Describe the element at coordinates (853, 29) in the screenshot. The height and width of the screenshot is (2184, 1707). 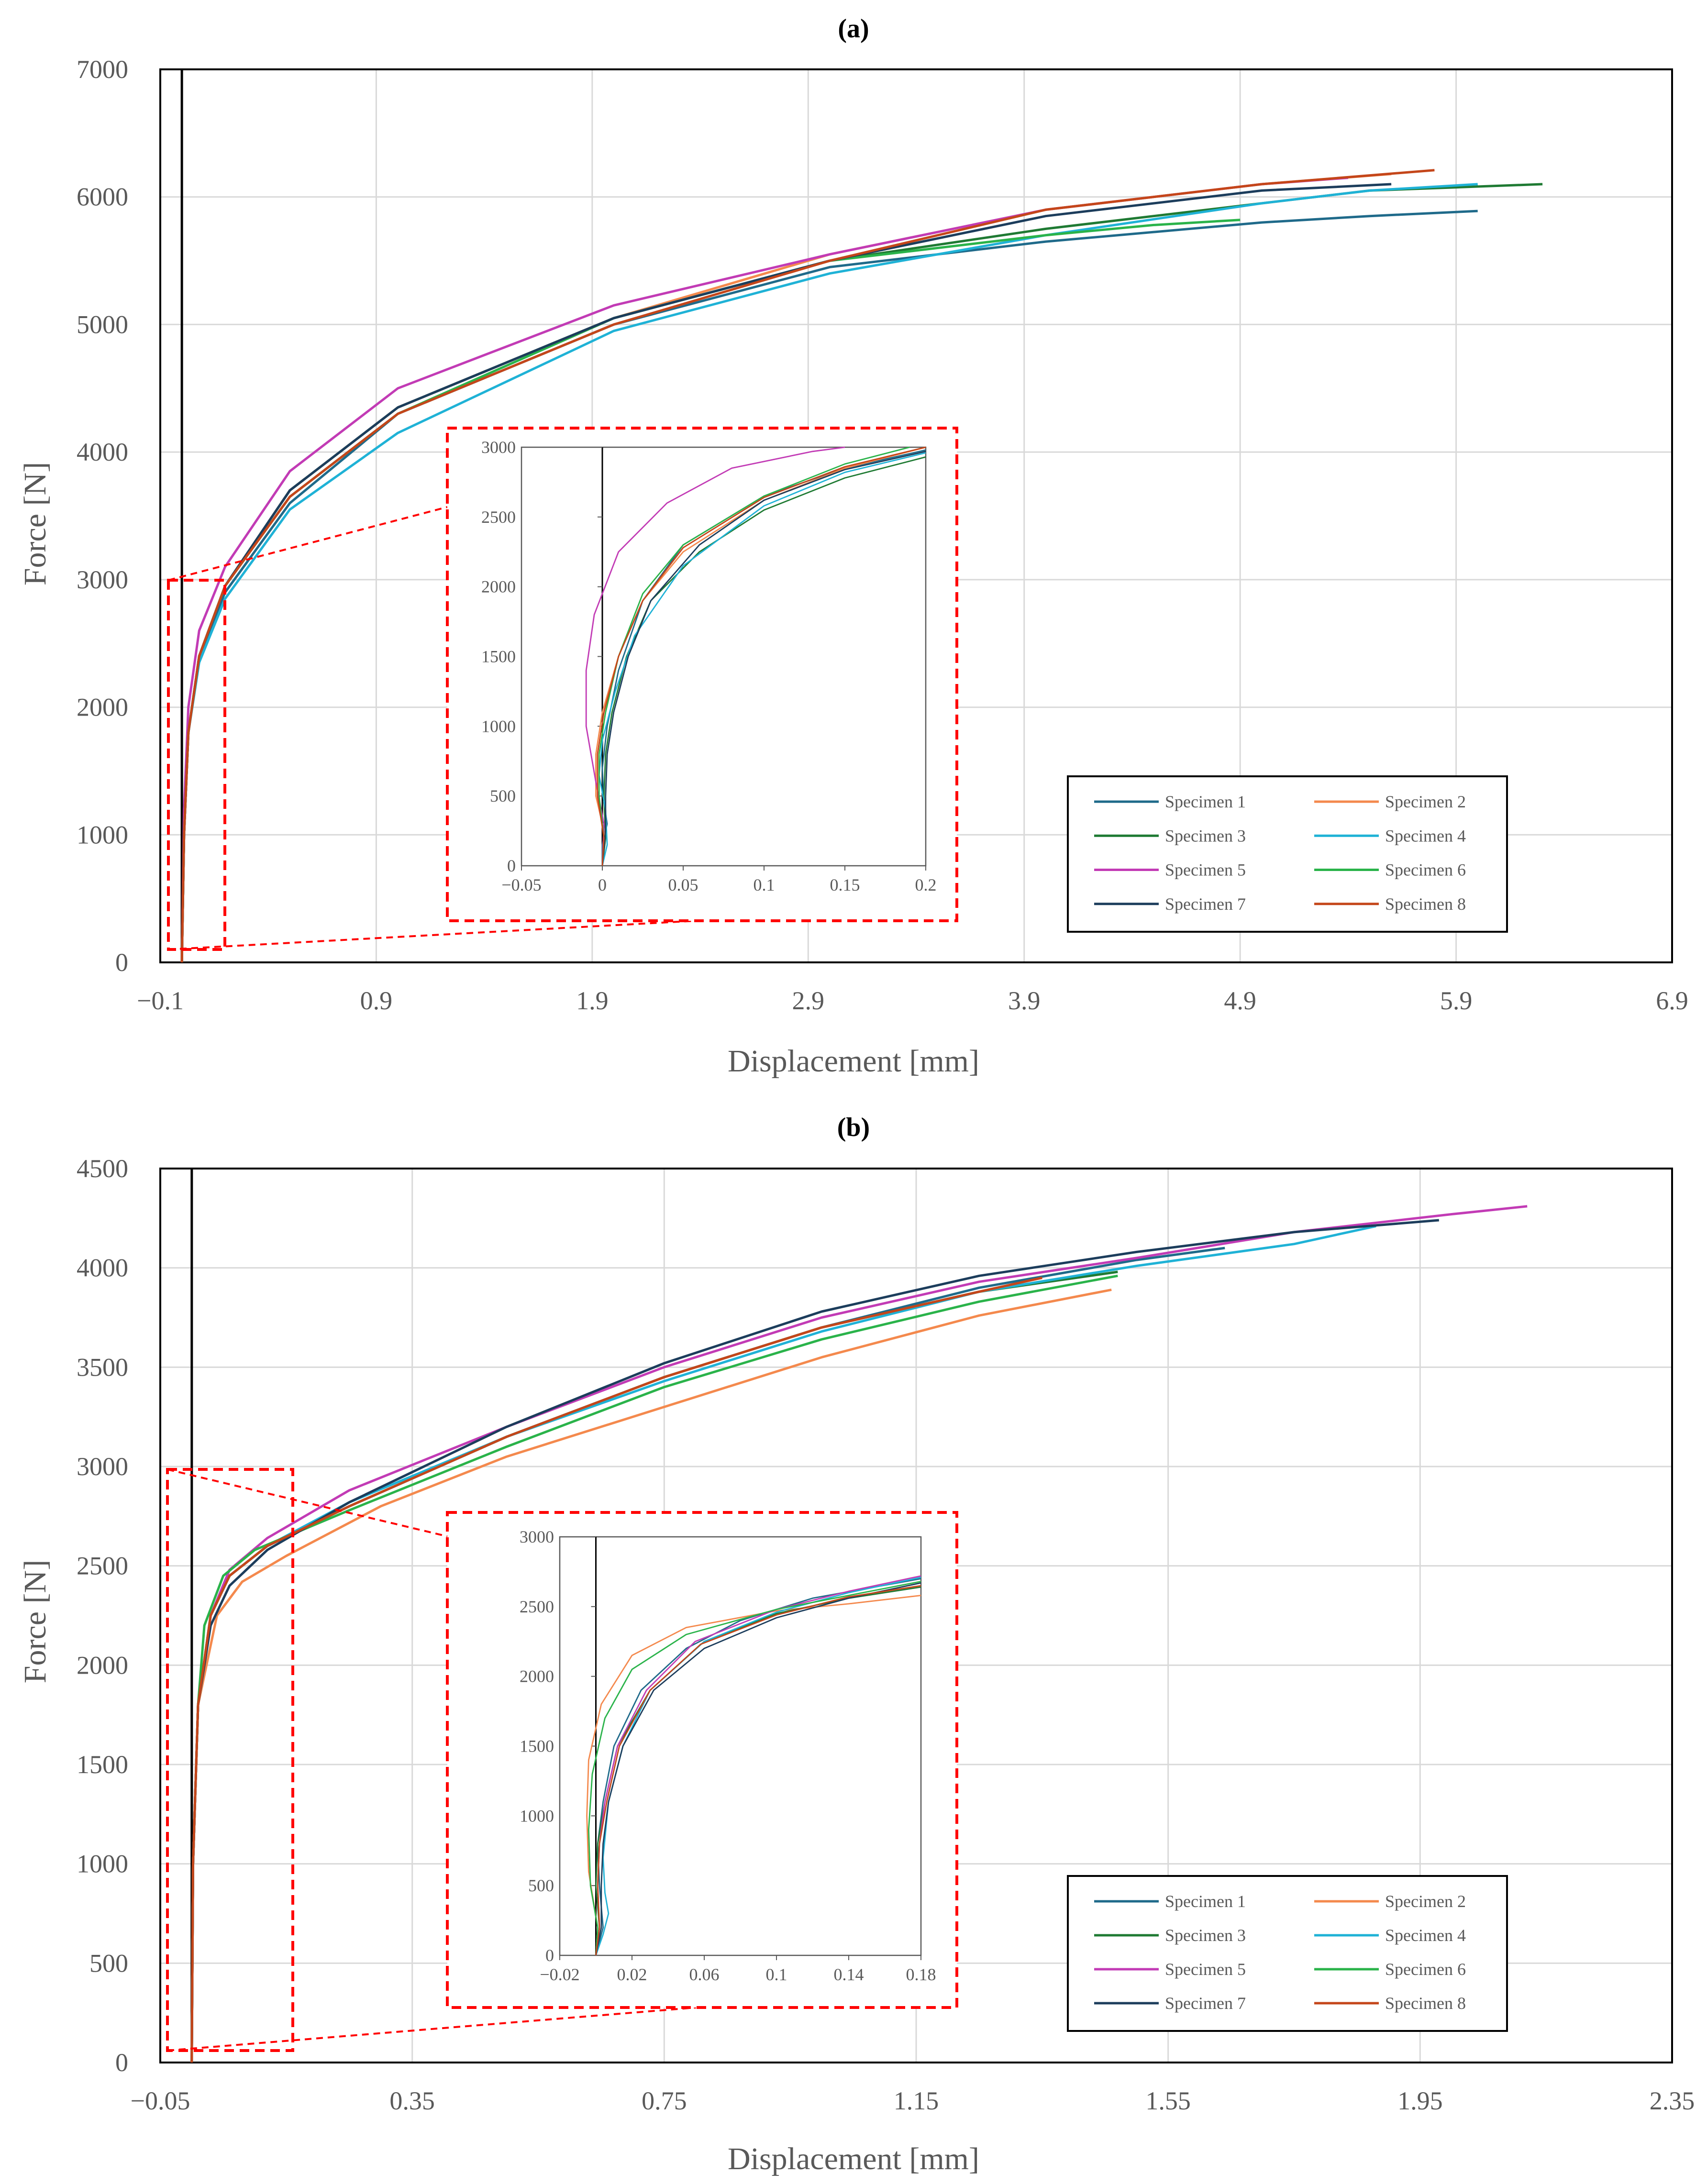
I see `panel-a-title: (a)` at that location.